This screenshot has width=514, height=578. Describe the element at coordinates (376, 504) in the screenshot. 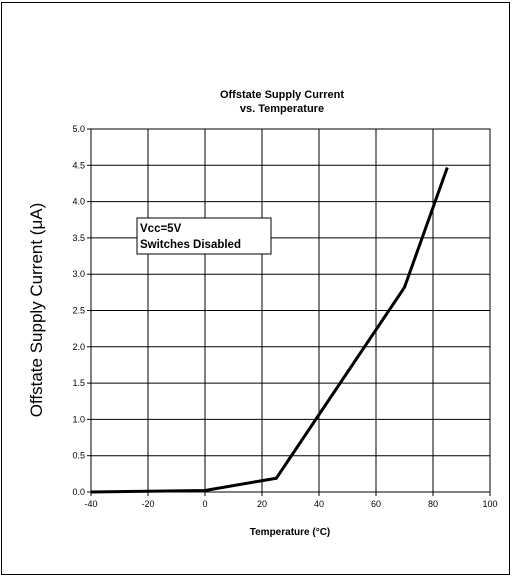

I see `x-tick-label: 60` at that location.